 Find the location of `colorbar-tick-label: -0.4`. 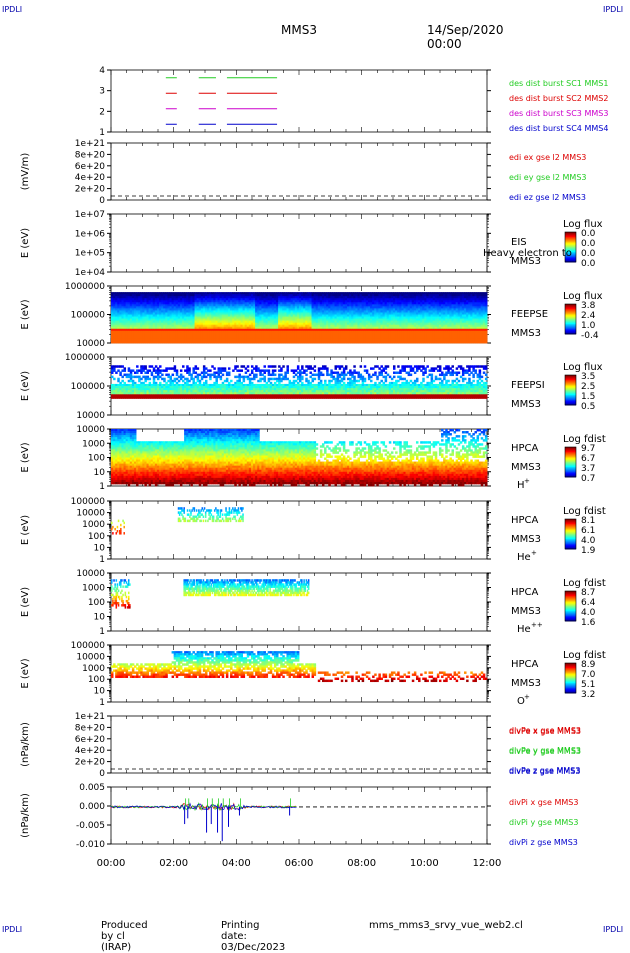

colorbar-tick-label: -0.4 is located at coordinates (590, 336).